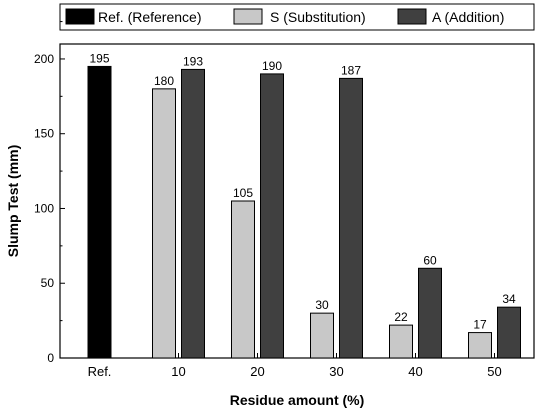 This screenshot has width=550, height=414. Describe the element at coordinates (318, 17) in the screenshot. I see `legend-label: S (Substitution)` at that location.